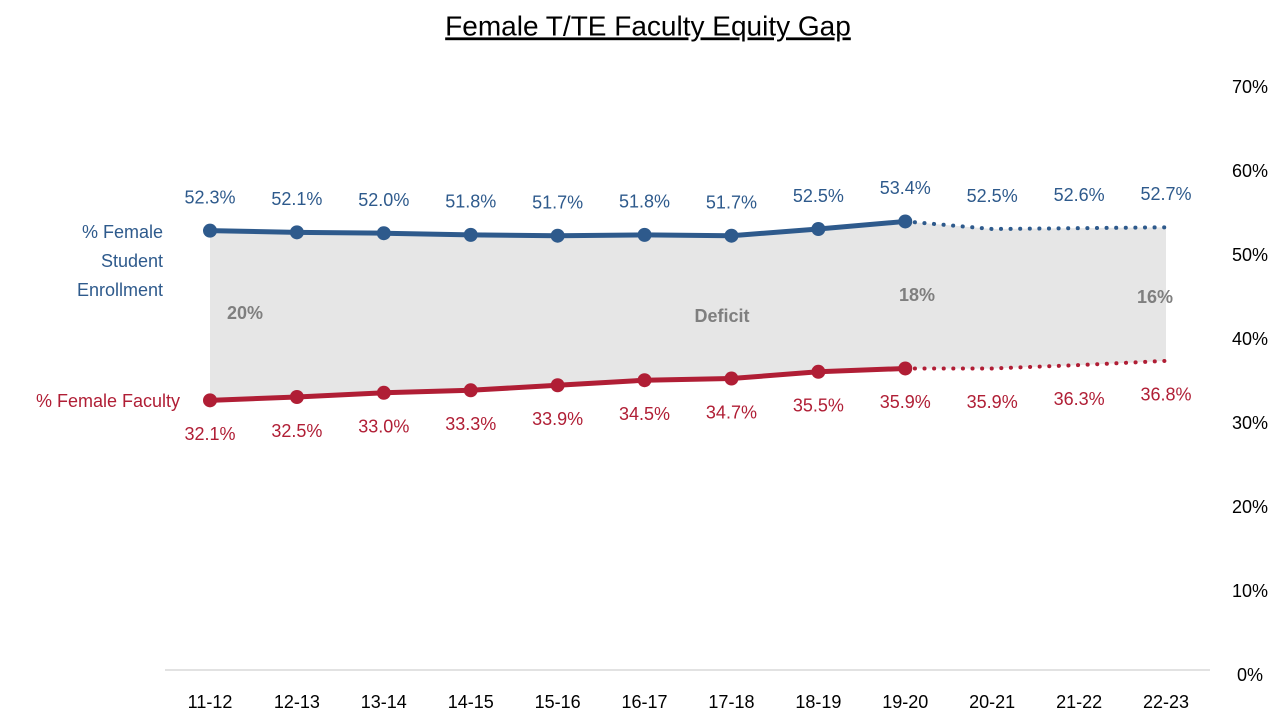 The width and height of the screenshot is (1285, 717). What do you see at coordinates (245, 313) in the screenshot?
I see `annotation: 20%` at bounding box center [245, 313].